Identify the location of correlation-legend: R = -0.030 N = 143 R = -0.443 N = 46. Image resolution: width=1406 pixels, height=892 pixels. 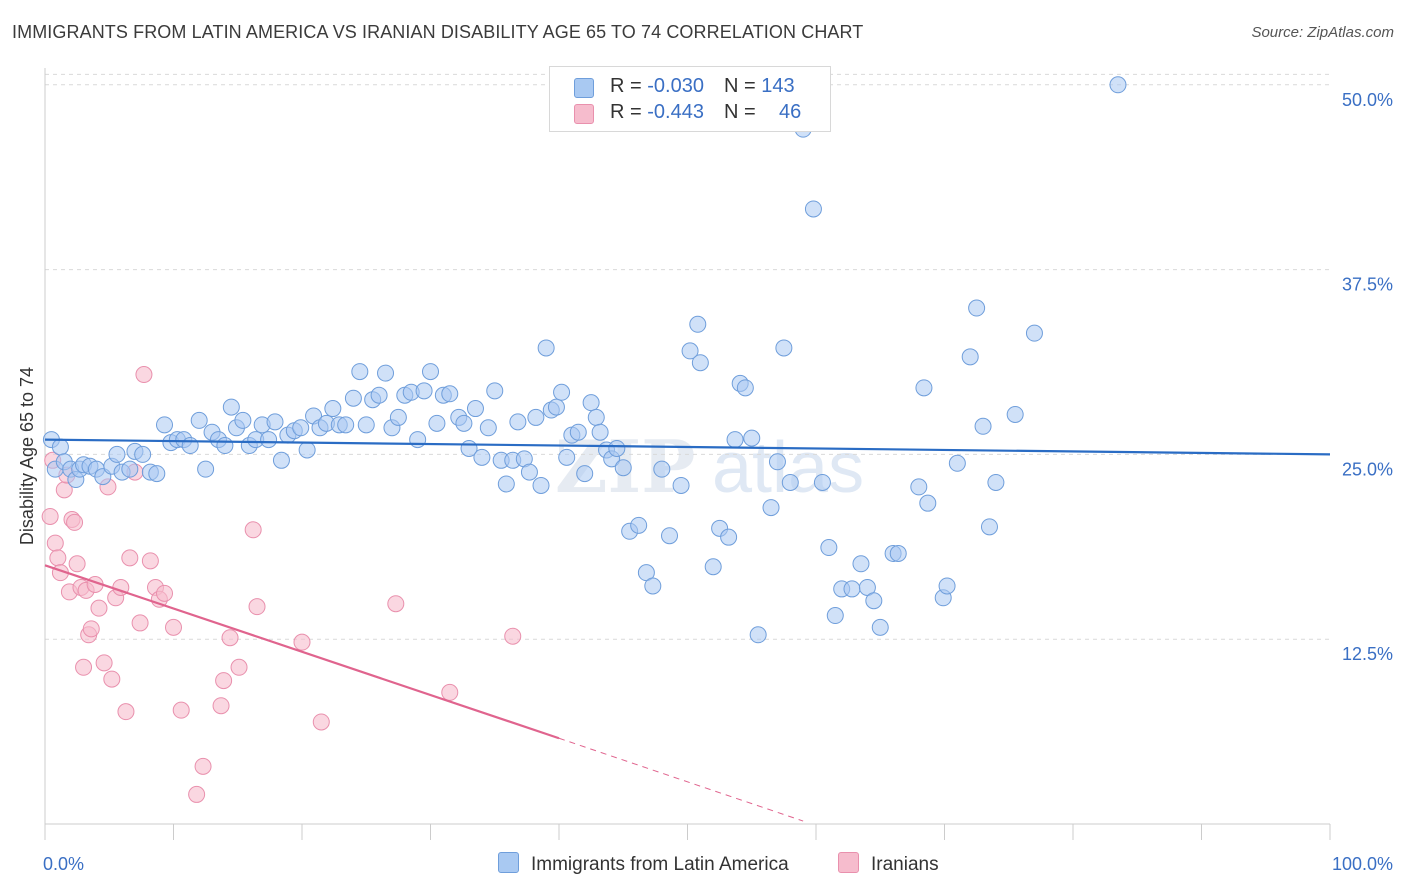
(690, 99).